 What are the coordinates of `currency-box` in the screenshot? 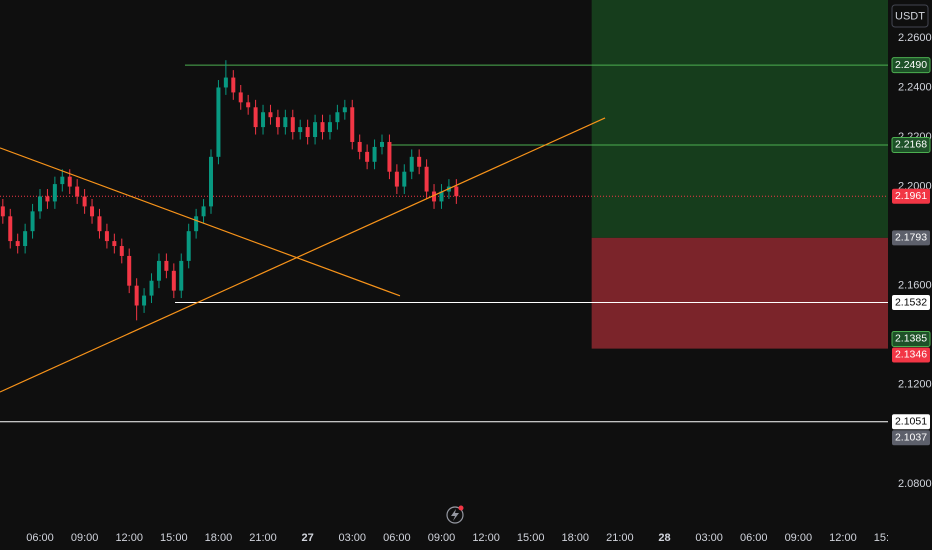 It's located at (910, 16).